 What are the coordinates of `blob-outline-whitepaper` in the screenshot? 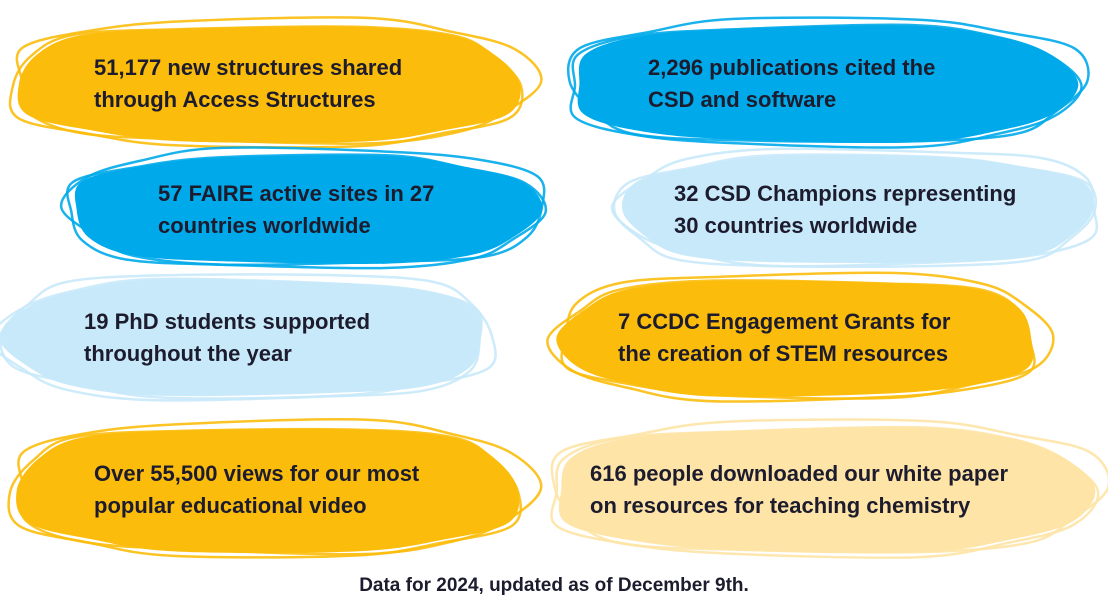 It's located at (829, 486).